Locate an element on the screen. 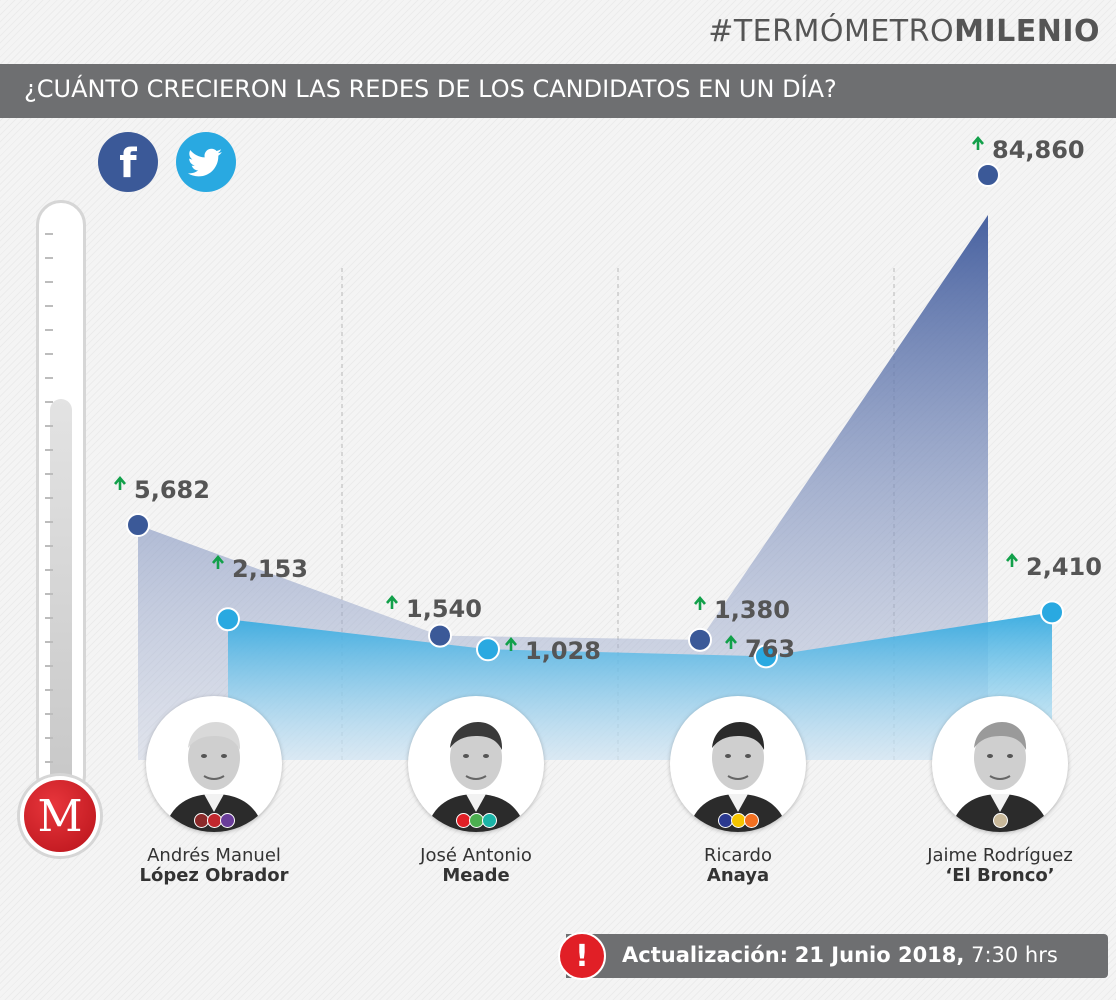 Image resolution: width=1116 pixels, height=1000 pixels. svg-text: f is located at coordinates (128, 164).